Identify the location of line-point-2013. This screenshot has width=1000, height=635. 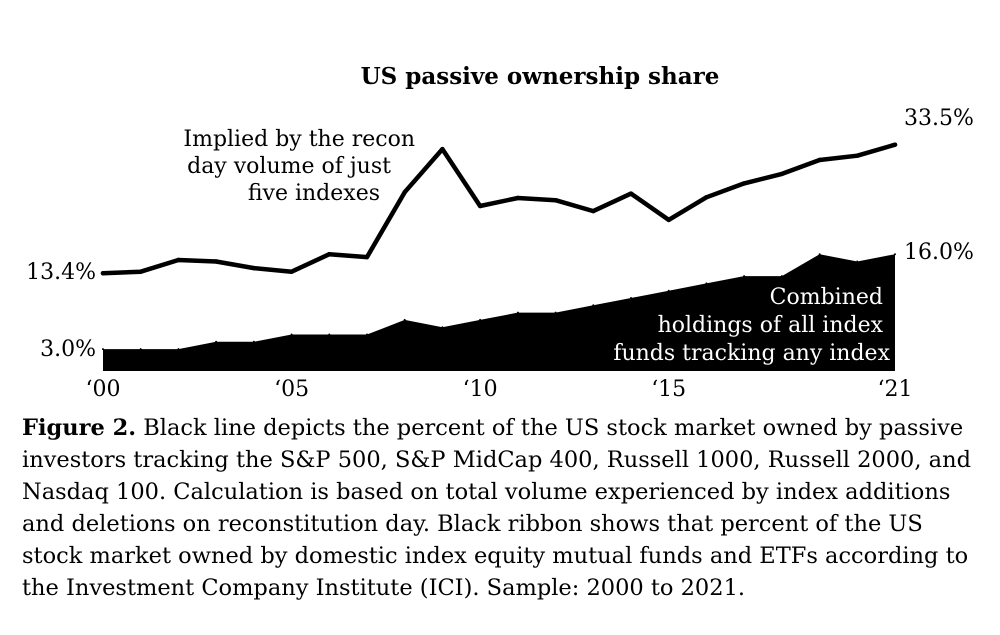
(593, 211).